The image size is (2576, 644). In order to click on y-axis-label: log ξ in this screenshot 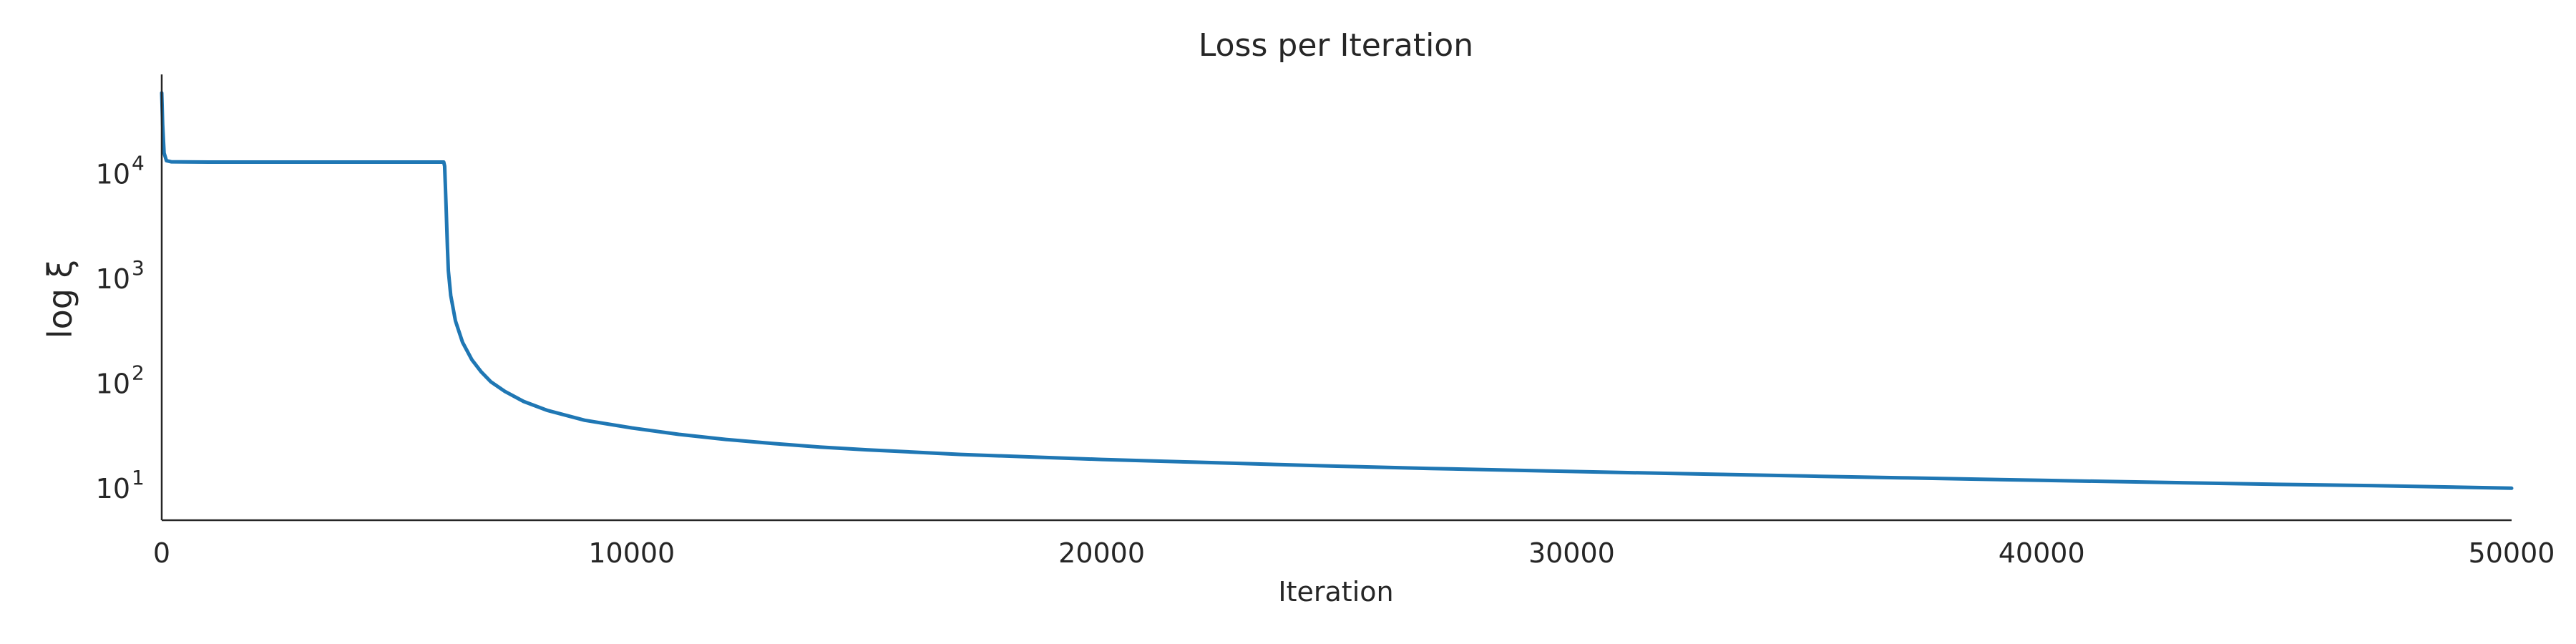, I will do `click(60, 299)`.